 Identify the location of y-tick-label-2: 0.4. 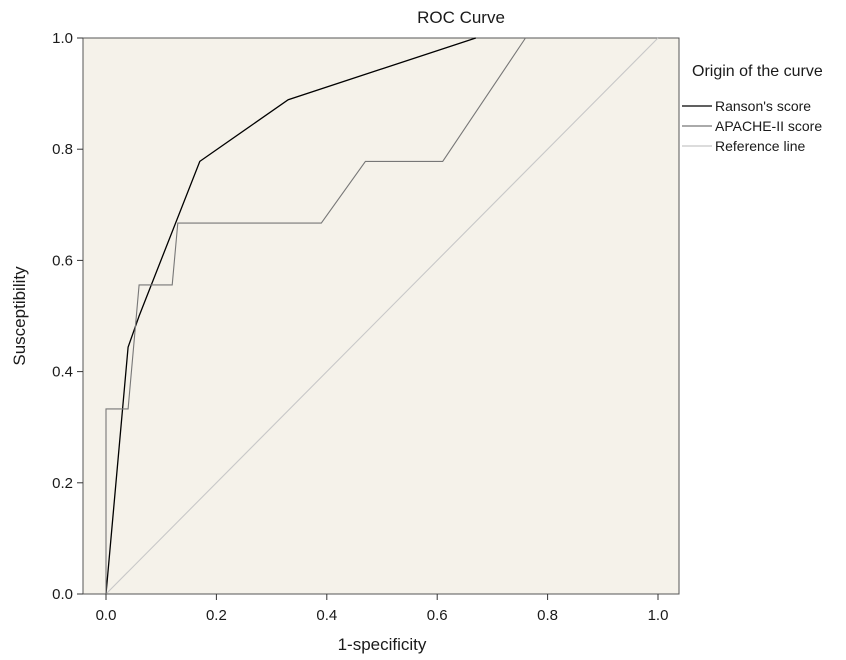
(62, 372).